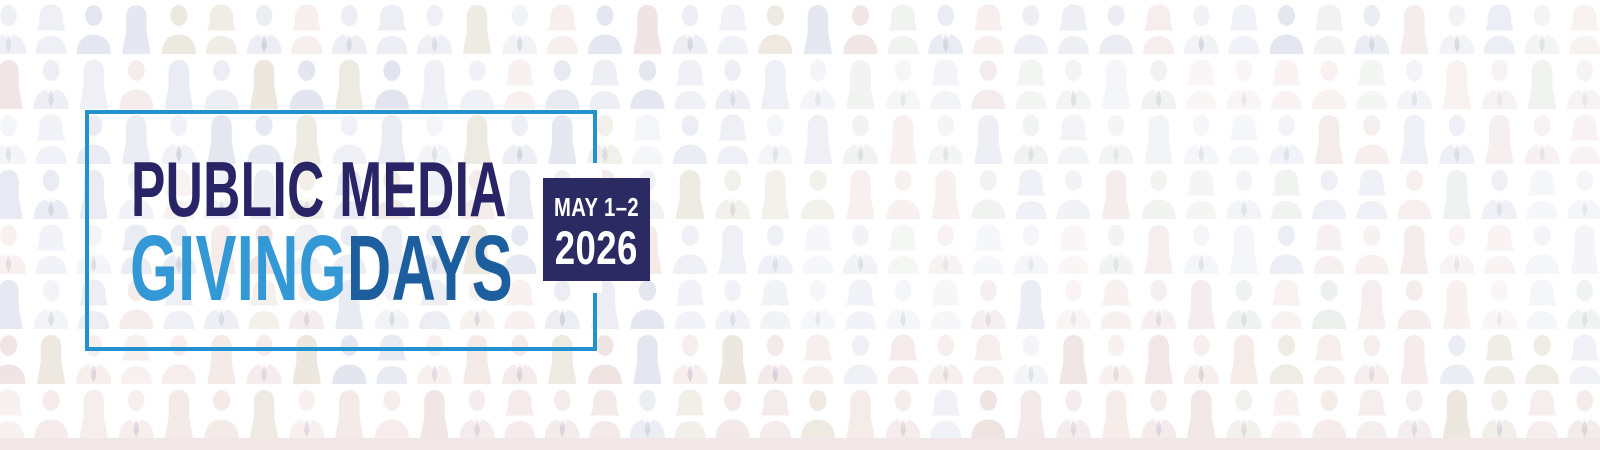 This screenshot has height=450, width=1600. I want to click on logo-line2: GIVINGDAYS, so click(321, 268).